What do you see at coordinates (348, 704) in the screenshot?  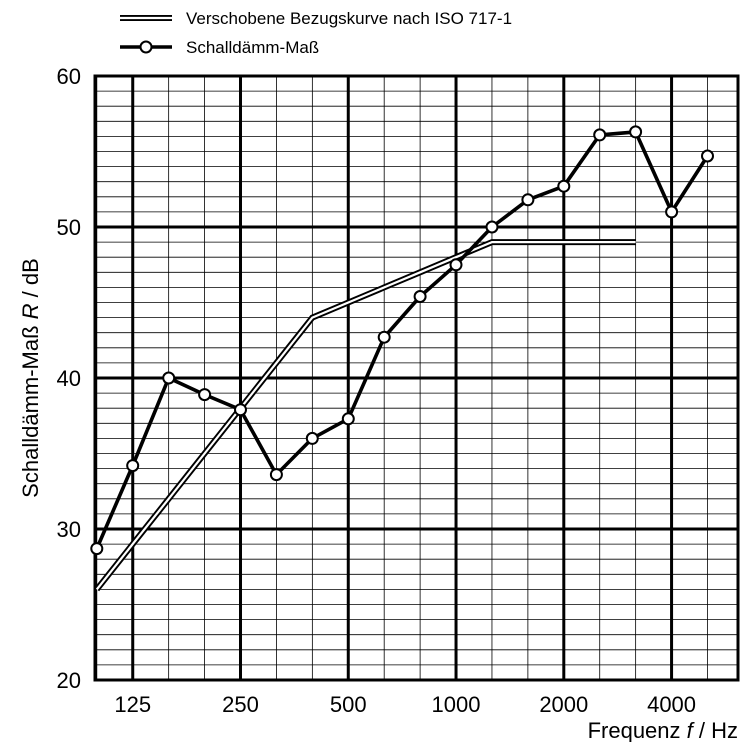 I see `x-tick-label: 500` at bounding box center [348, 704].